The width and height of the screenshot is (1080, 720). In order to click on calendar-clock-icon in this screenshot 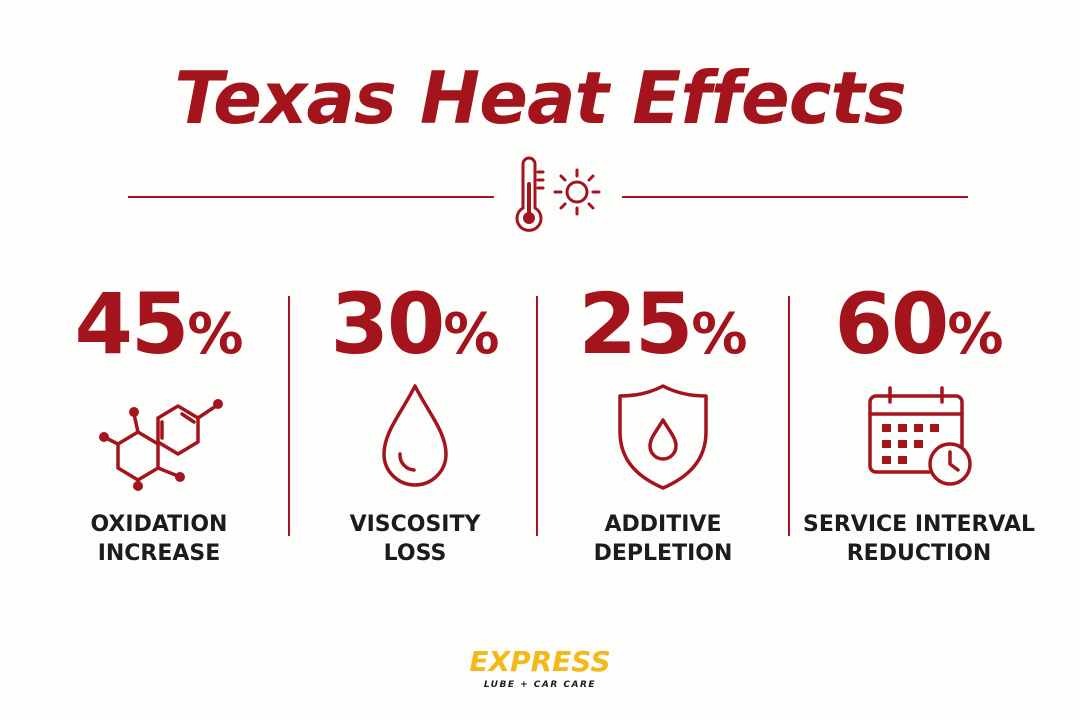, I will do `click(920, 436)`.